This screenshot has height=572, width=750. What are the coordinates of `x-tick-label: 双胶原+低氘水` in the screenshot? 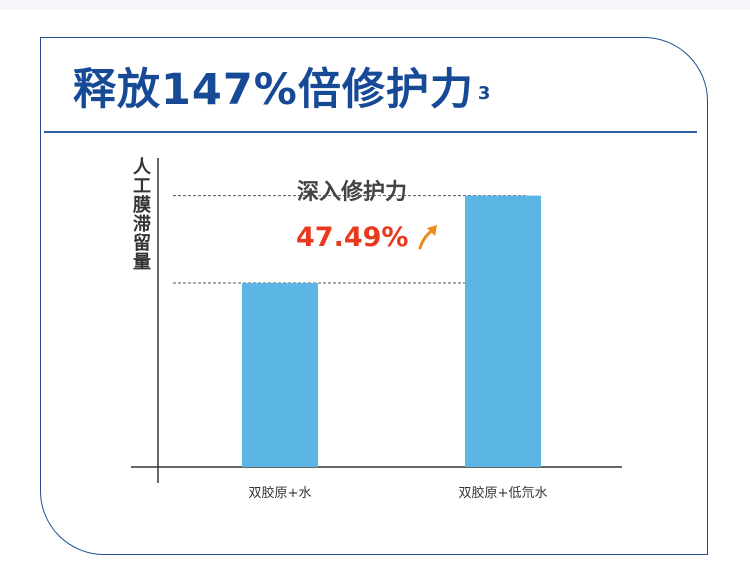 It's located at (503, 493).